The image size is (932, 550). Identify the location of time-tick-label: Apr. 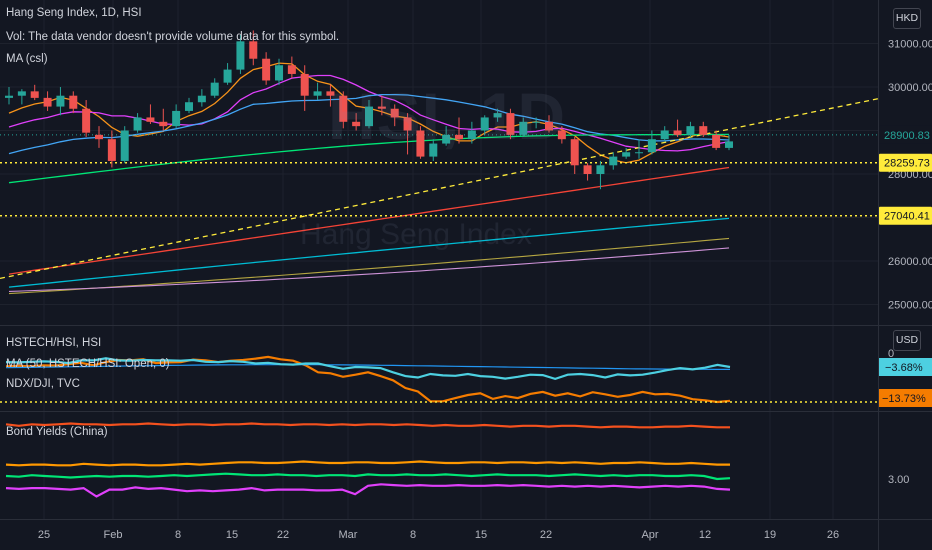
(649, 535).